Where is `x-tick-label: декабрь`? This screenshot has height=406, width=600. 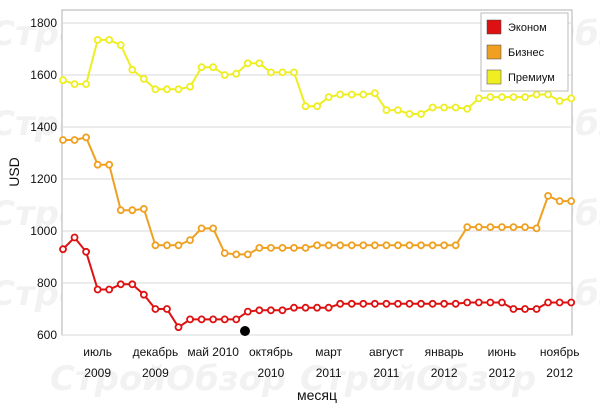 x-tick-label: декабрь is located at coordinates (156, 352).